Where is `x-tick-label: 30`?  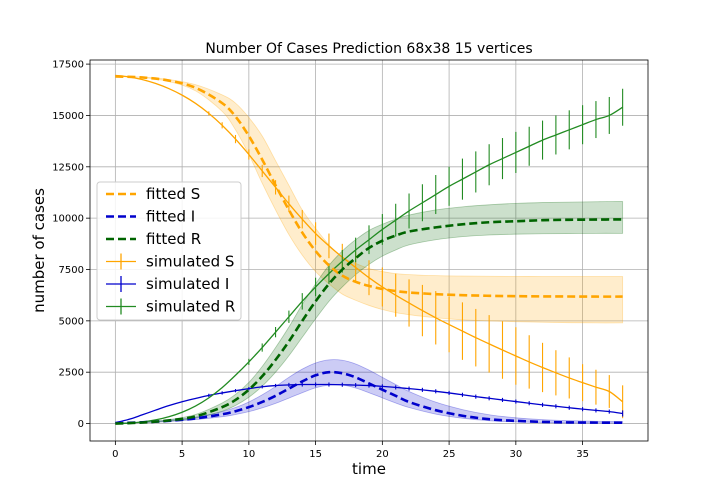 x-tick-label: 30 is located at coordinates (515, 454).